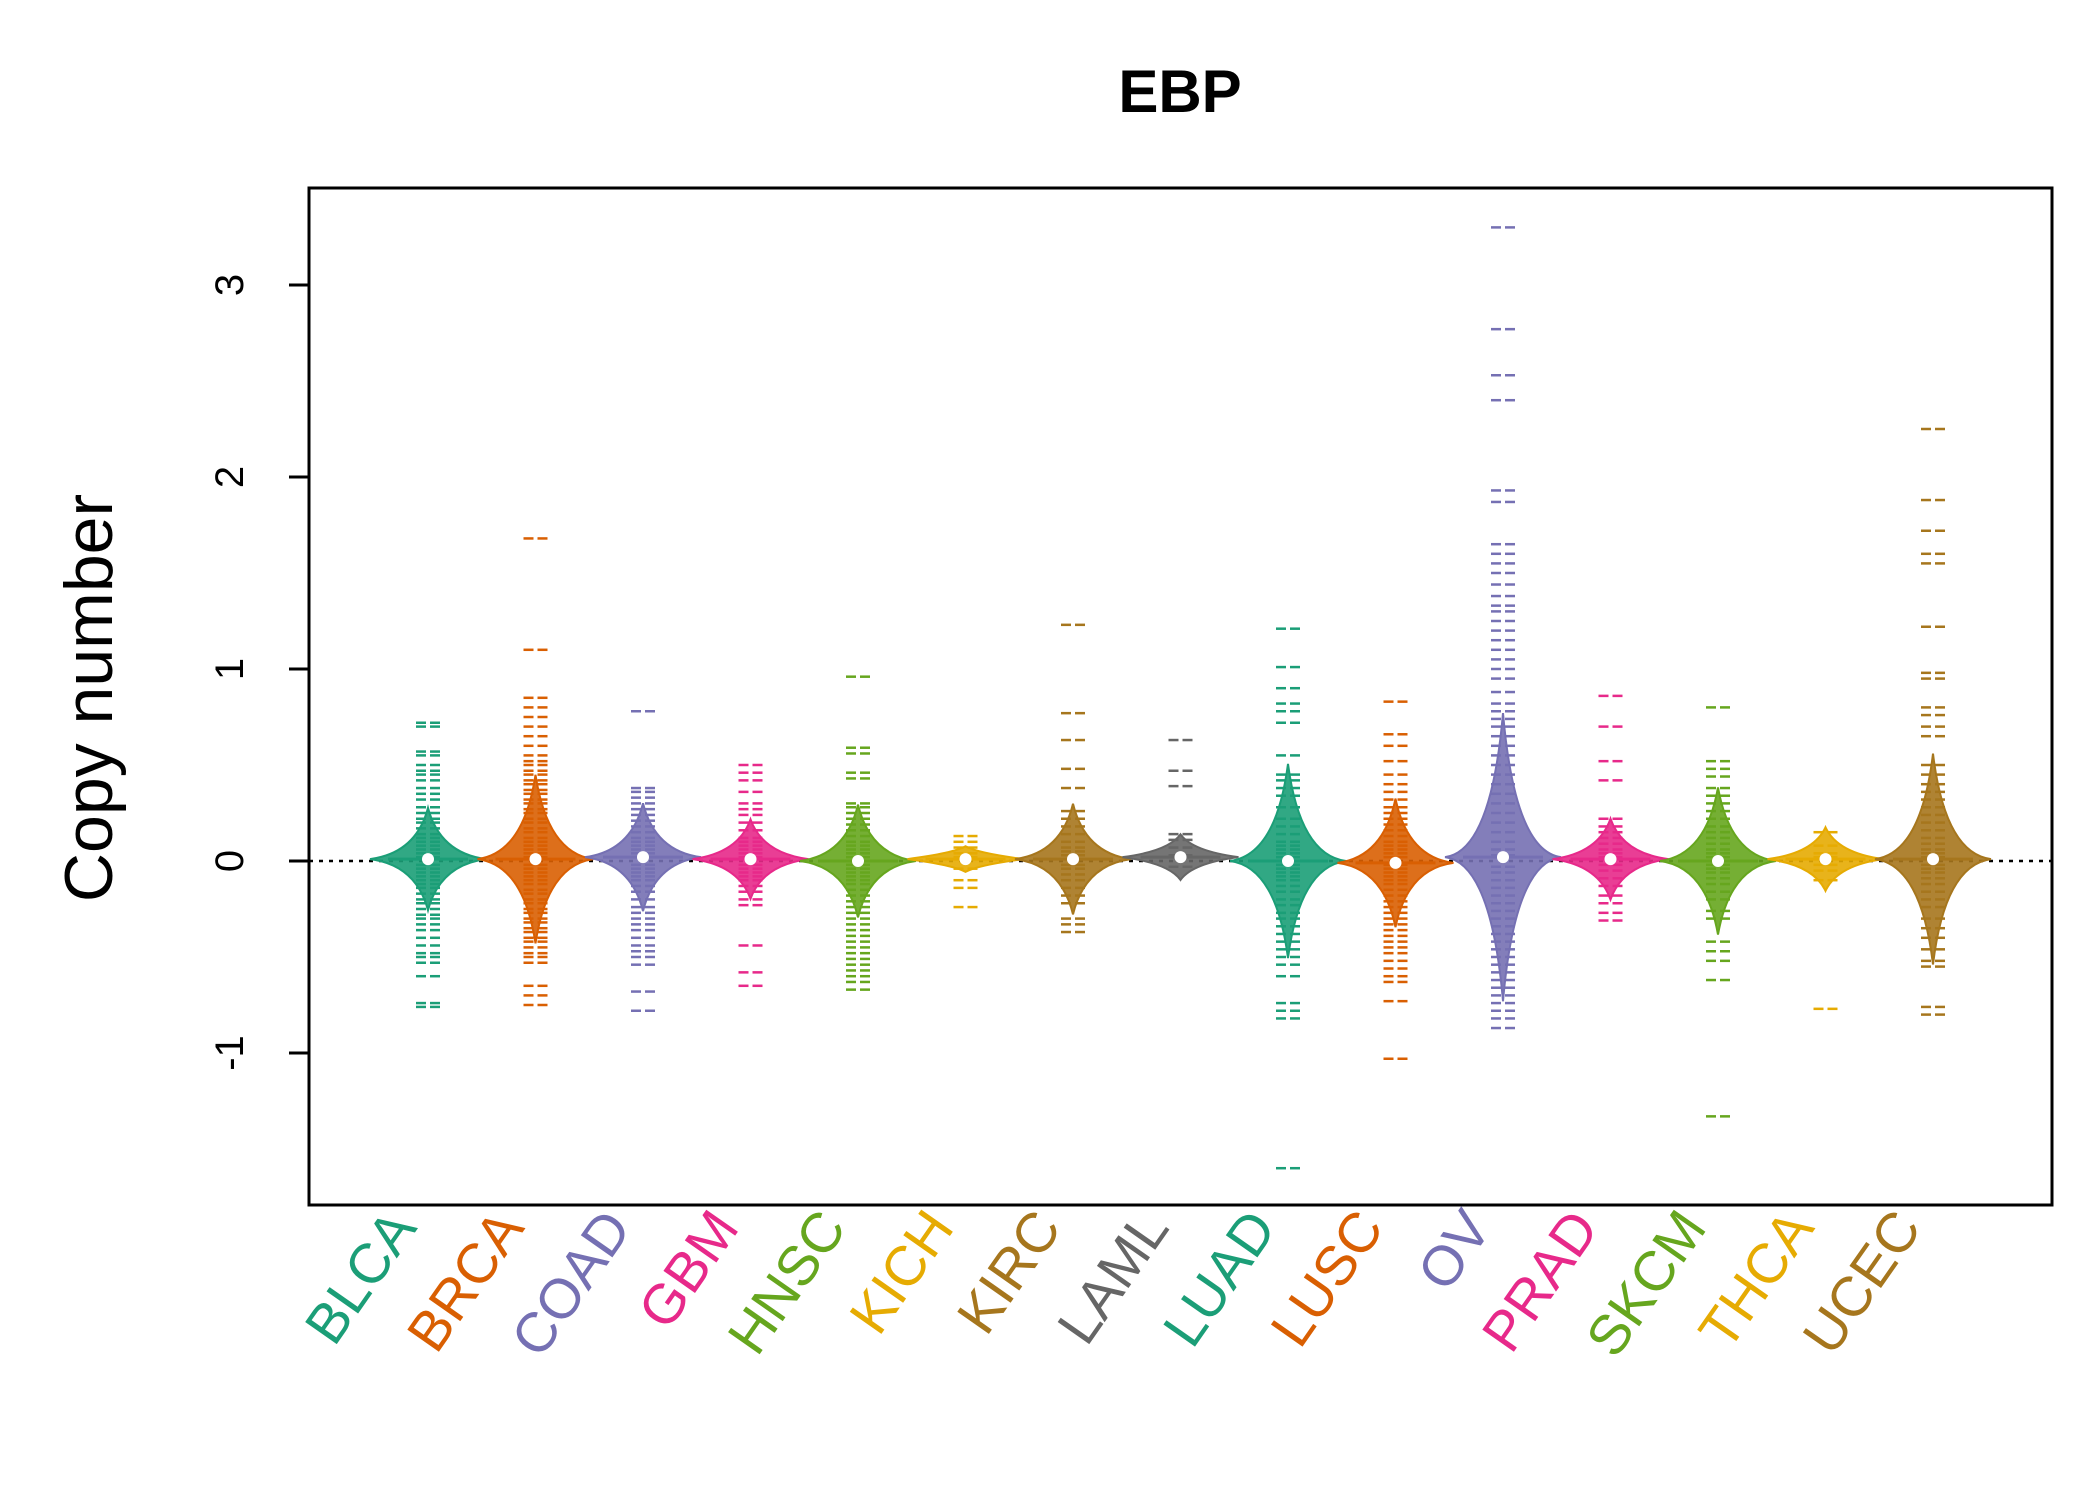 The height and width of the screenshot is (1500, 2100). Describe the element at coordinates (750, 875) in the screenshot. I see `bean-gbm` at that location.